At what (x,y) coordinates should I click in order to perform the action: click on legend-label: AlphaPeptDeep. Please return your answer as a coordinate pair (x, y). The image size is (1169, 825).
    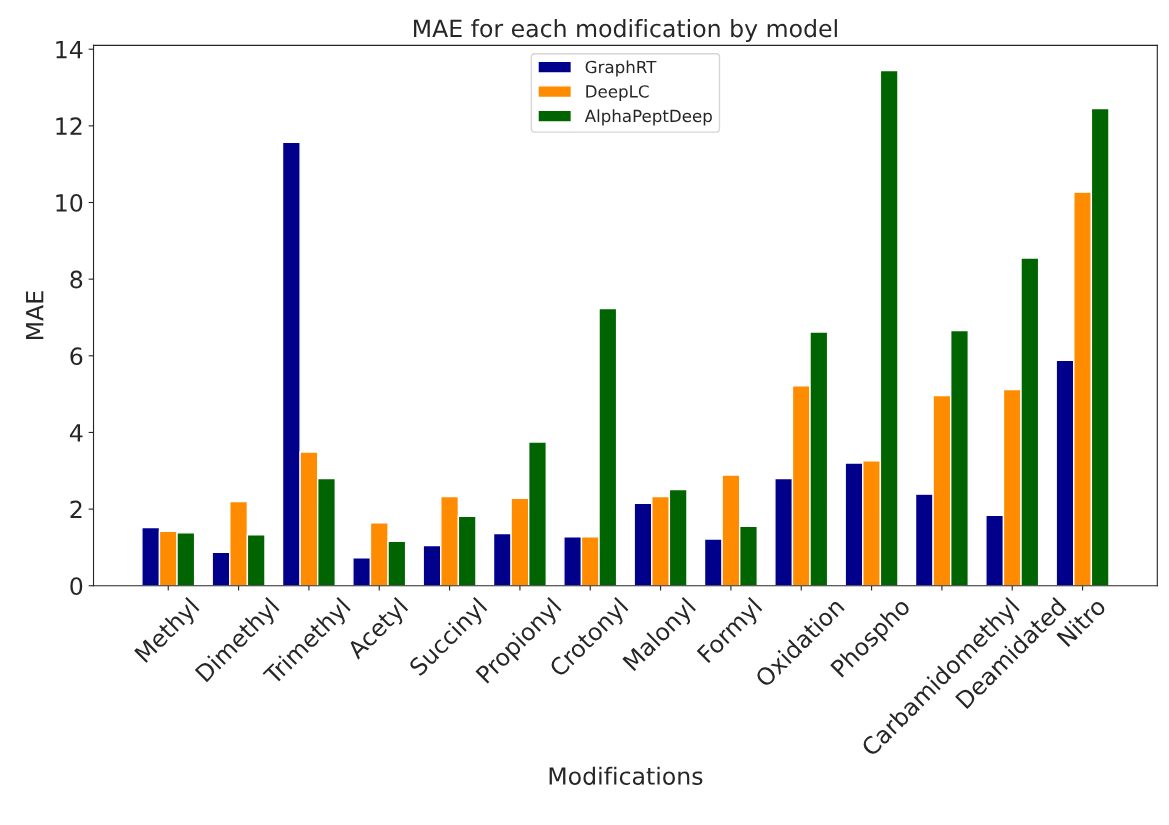
    Looking at the image, I should click on (648, 117).